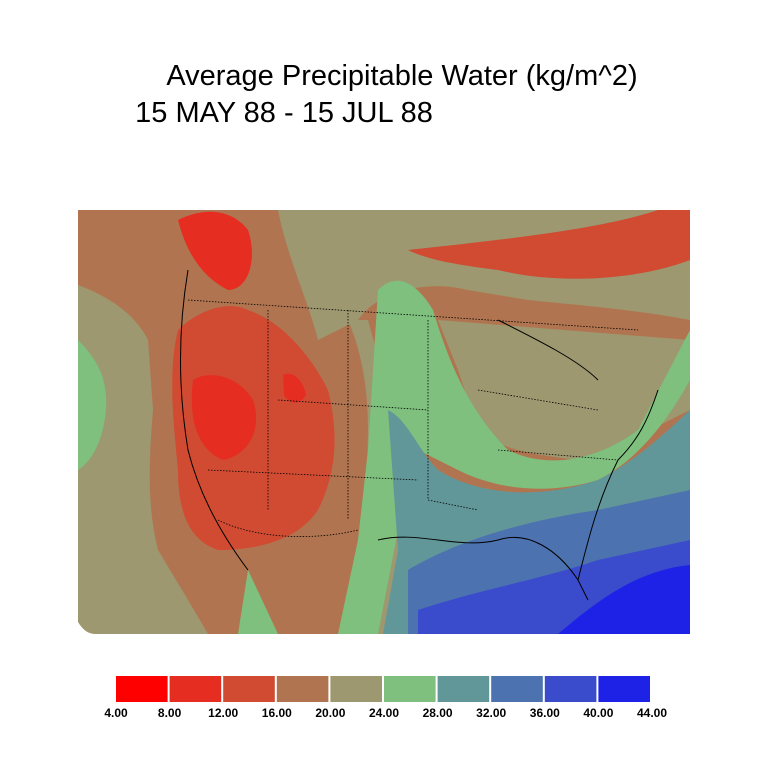 This screenshot has width=768, height=768. Describe the element at coordinates (215, 250) in the screenshot. I see `band-8-12-north` at that location.